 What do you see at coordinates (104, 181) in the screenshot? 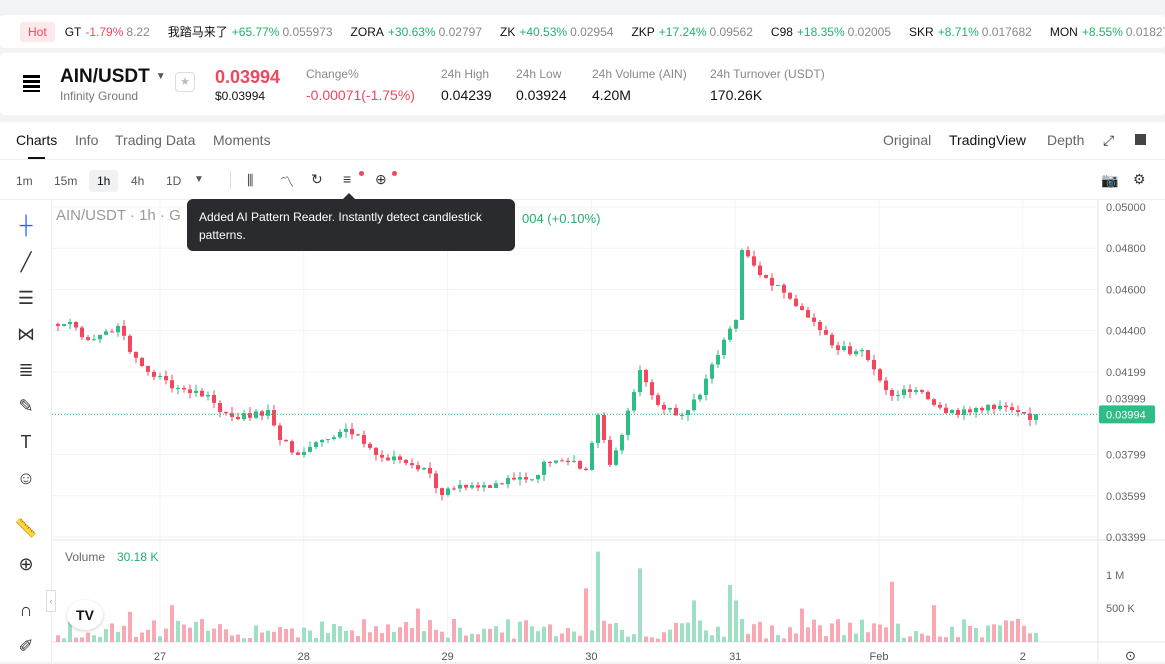
I see `interval-1h: 1h` at bounding box center [104, 181].